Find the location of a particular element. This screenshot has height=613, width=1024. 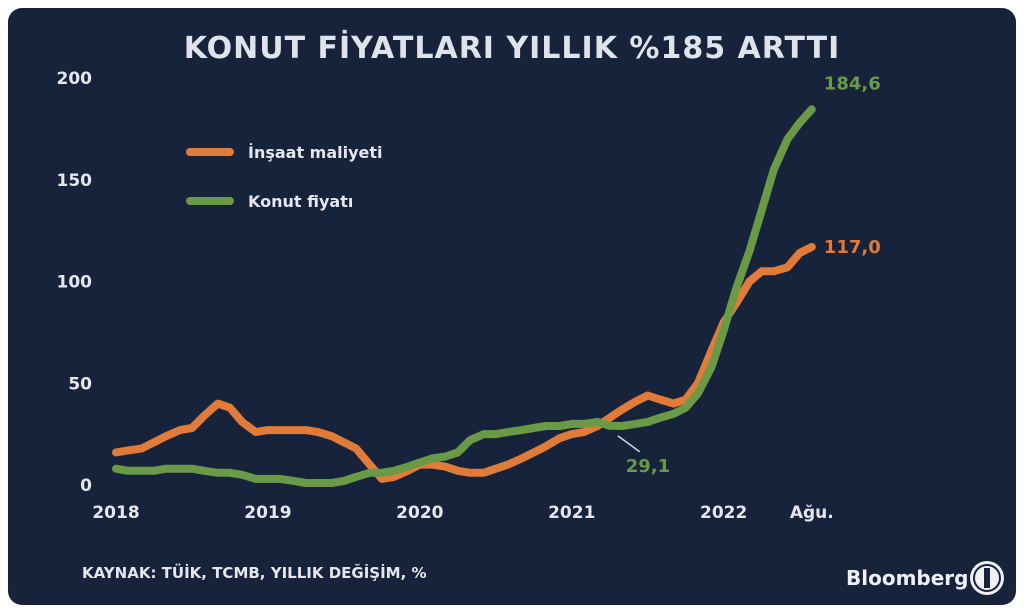

y-tick-label: 0 is located at coordinates (86, 486).